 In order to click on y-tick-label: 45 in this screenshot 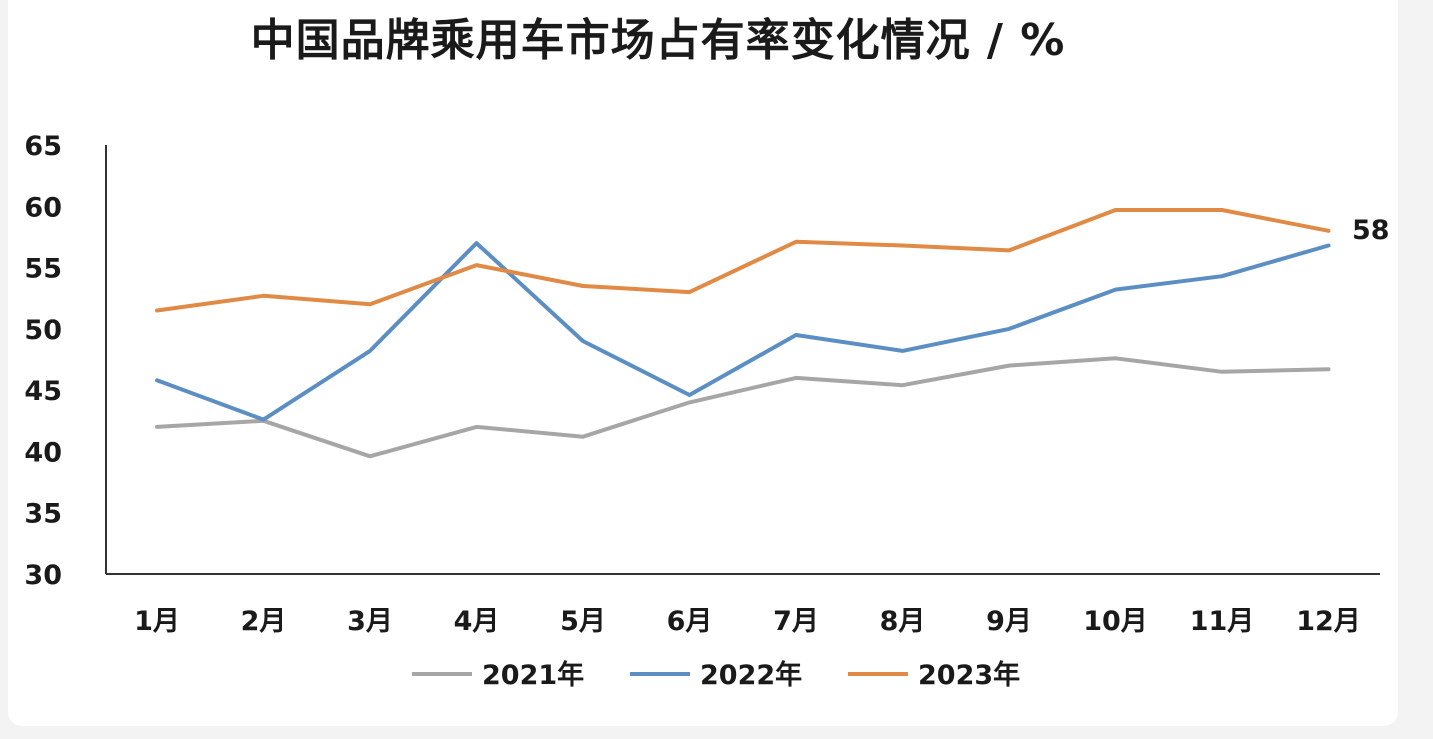, I will do `click(43, 391)`.